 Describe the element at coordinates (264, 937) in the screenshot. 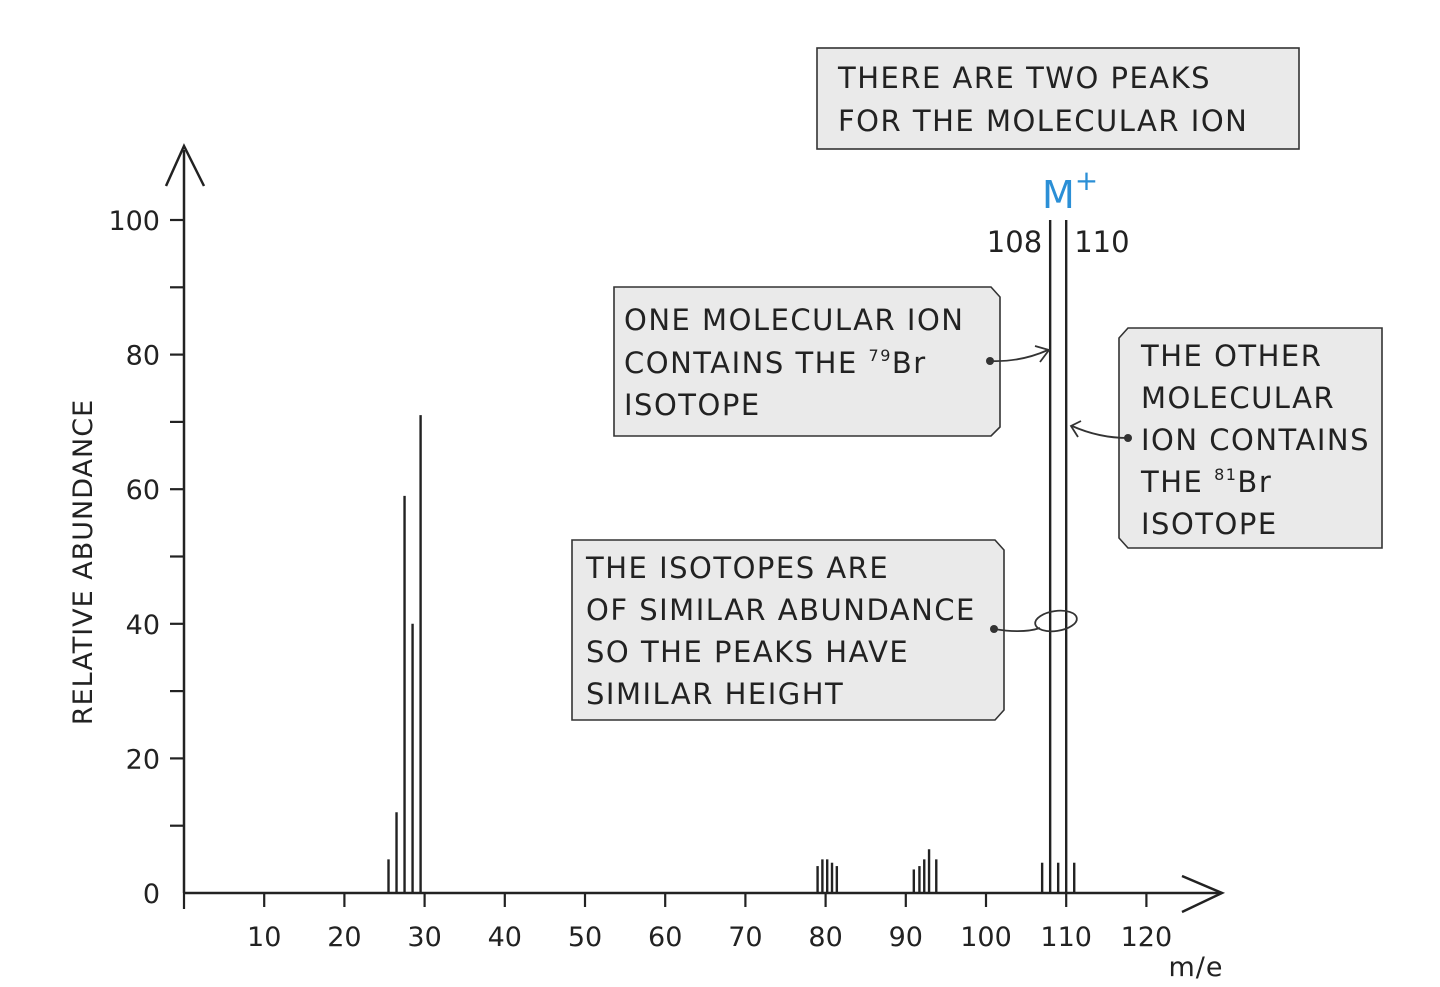

I see `x-tick-label: 10` at that location.